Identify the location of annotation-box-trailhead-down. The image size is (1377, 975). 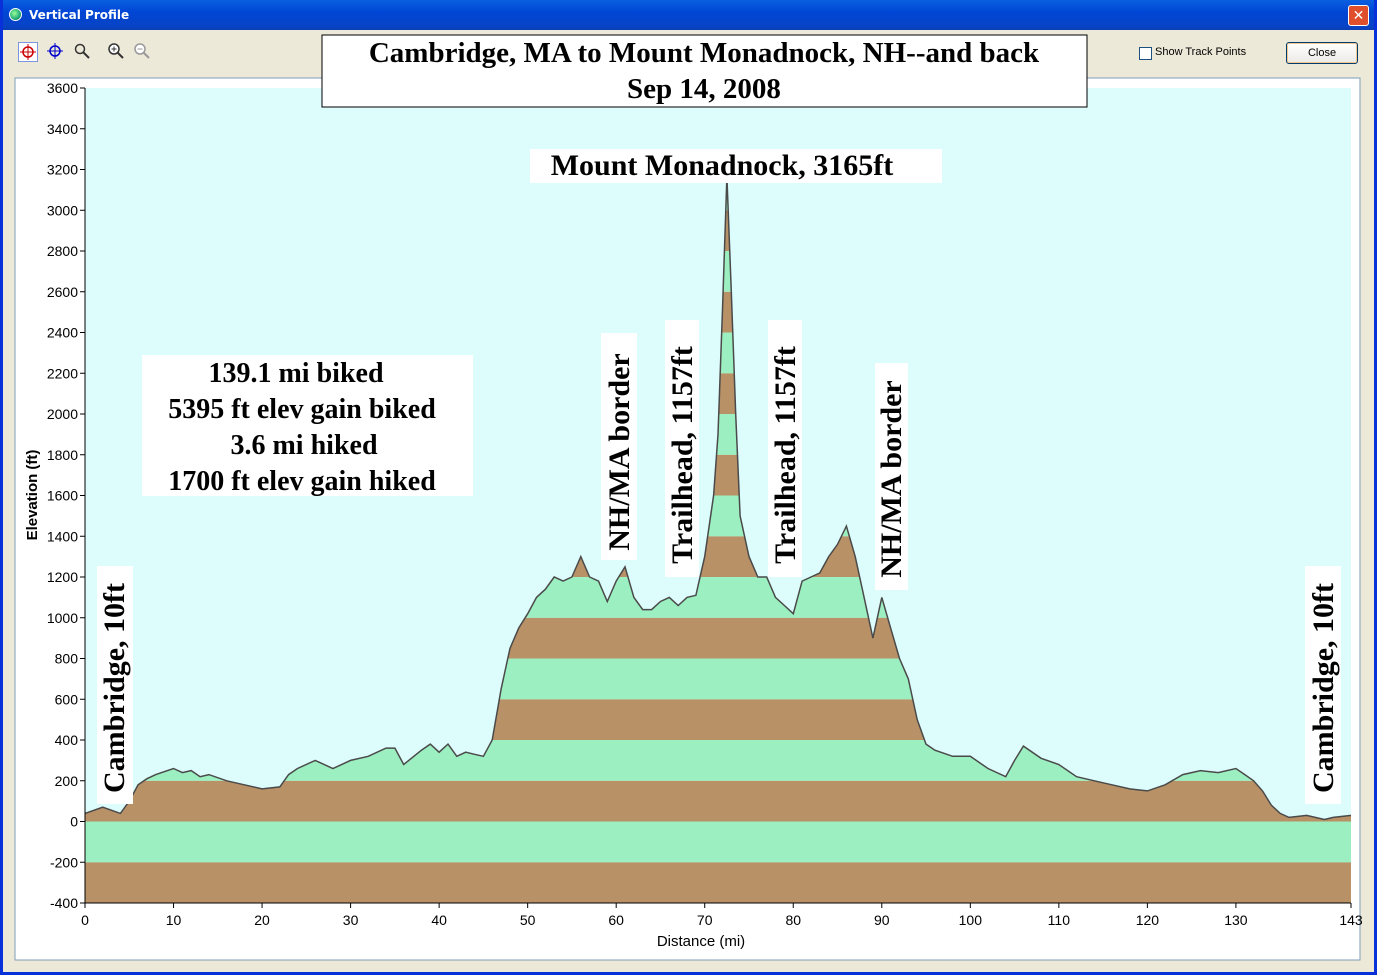
(785, 448).